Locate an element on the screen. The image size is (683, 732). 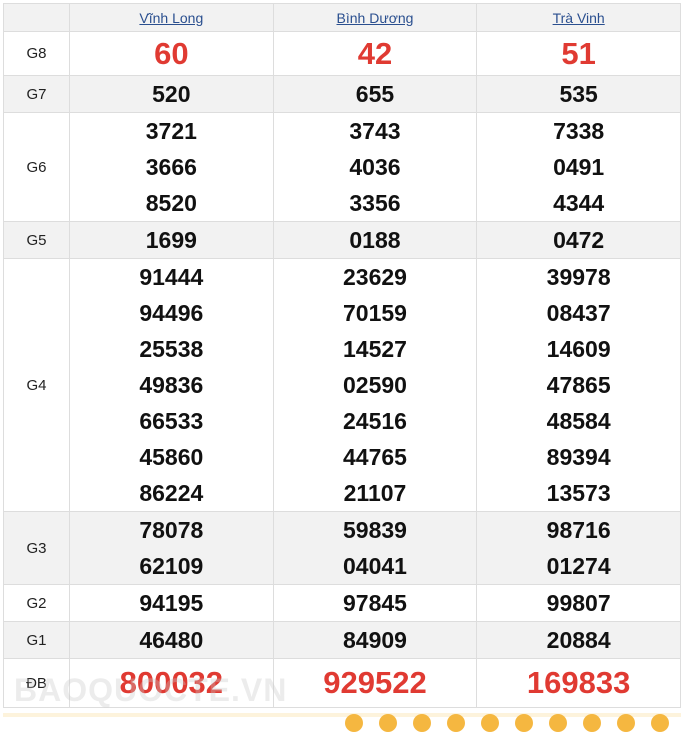
prize-number: 4036 is located at coordinates (375, 167).